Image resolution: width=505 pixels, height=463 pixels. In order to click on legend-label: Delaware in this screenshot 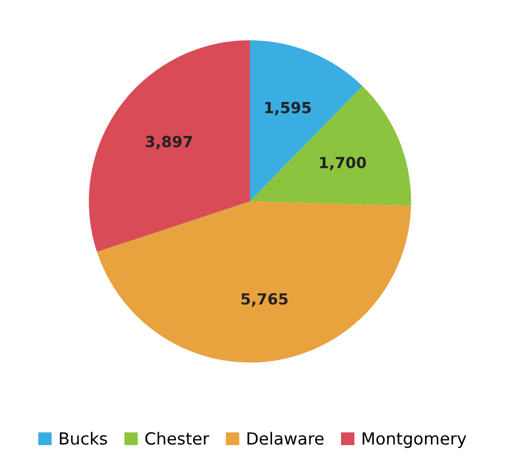, I will do `click(286, 438)`.